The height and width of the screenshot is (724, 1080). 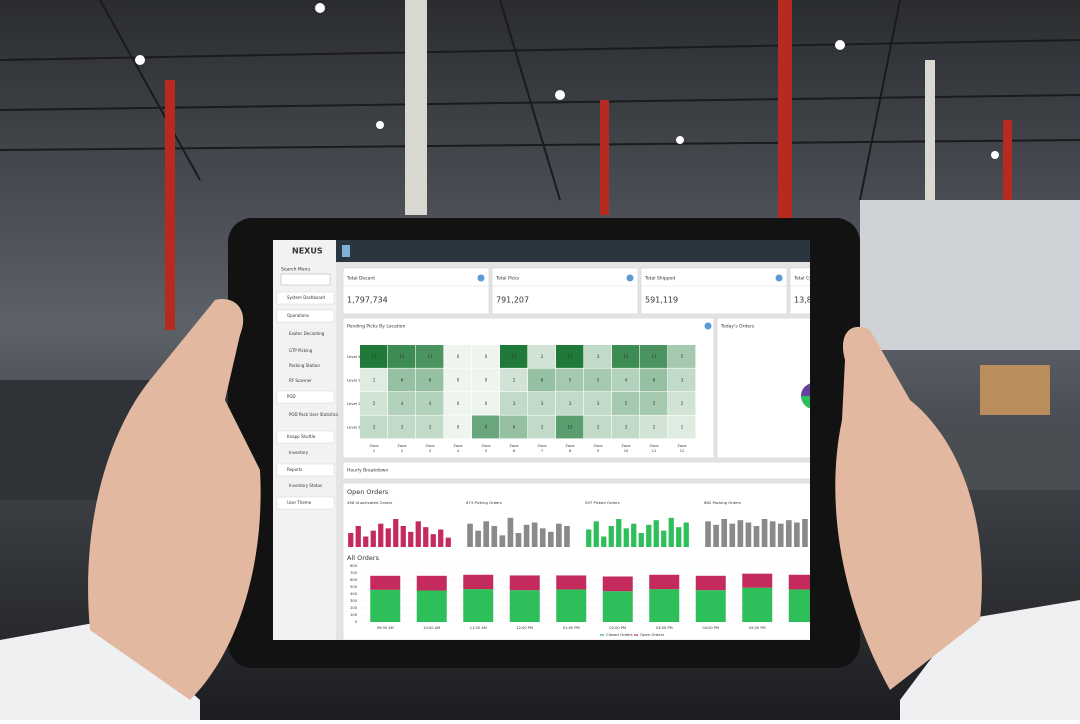 What do you see at coordinates (294, 469) in the screenshot?
I see `menu-item: Reports` at bounding box center [294, 469].